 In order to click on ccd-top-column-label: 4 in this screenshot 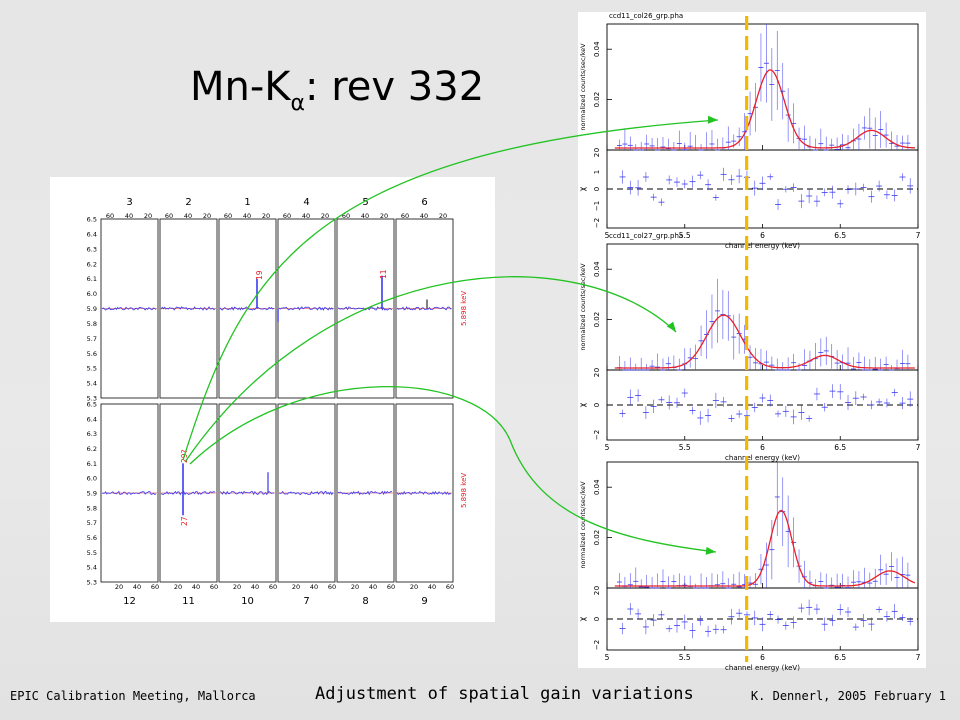, I will do `click(306, 202)`.